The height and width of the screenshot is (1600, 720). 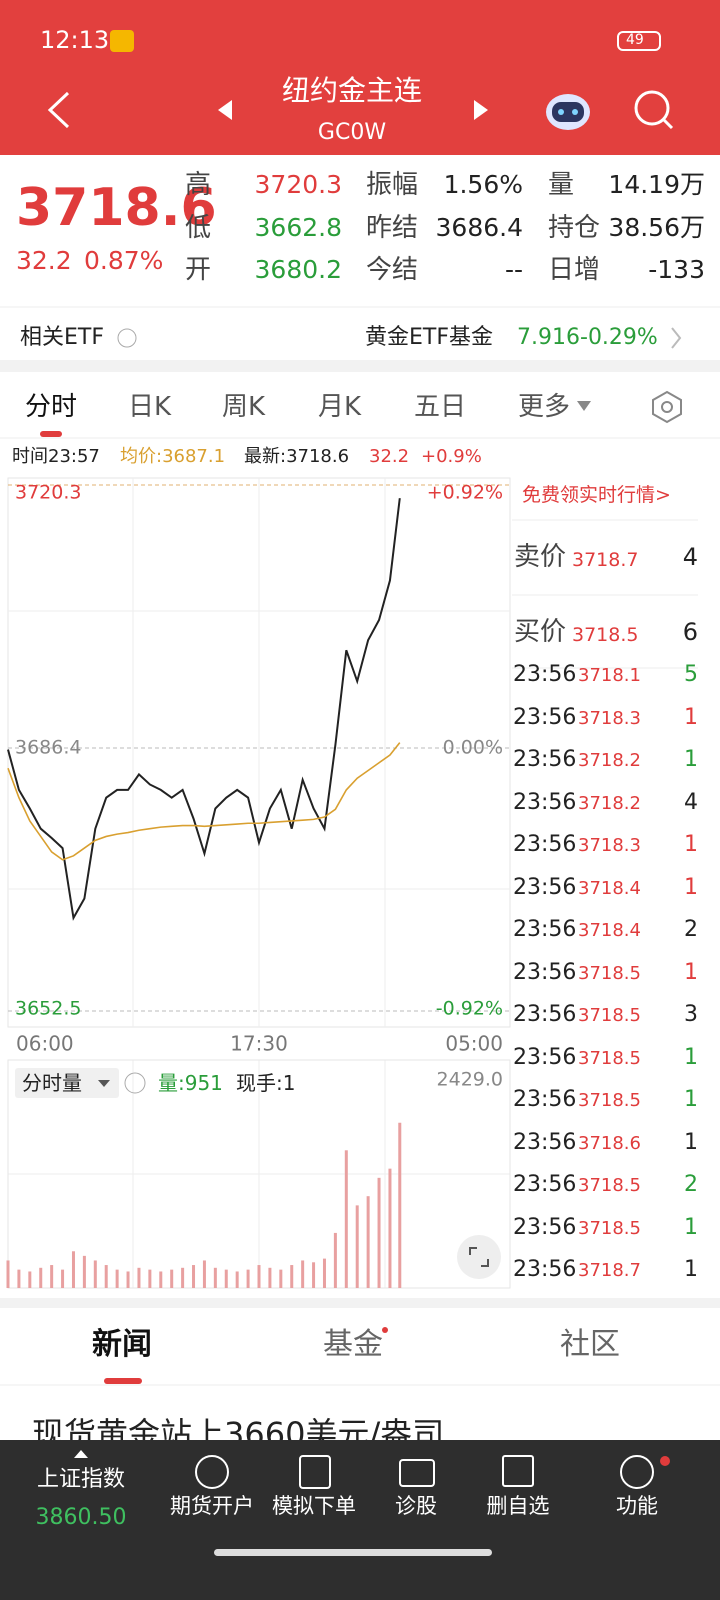 What do you see at coordinates (416, 1506) in the screenshot?
I see `nav-item: 诊股` at bounding box center [416, 1506].